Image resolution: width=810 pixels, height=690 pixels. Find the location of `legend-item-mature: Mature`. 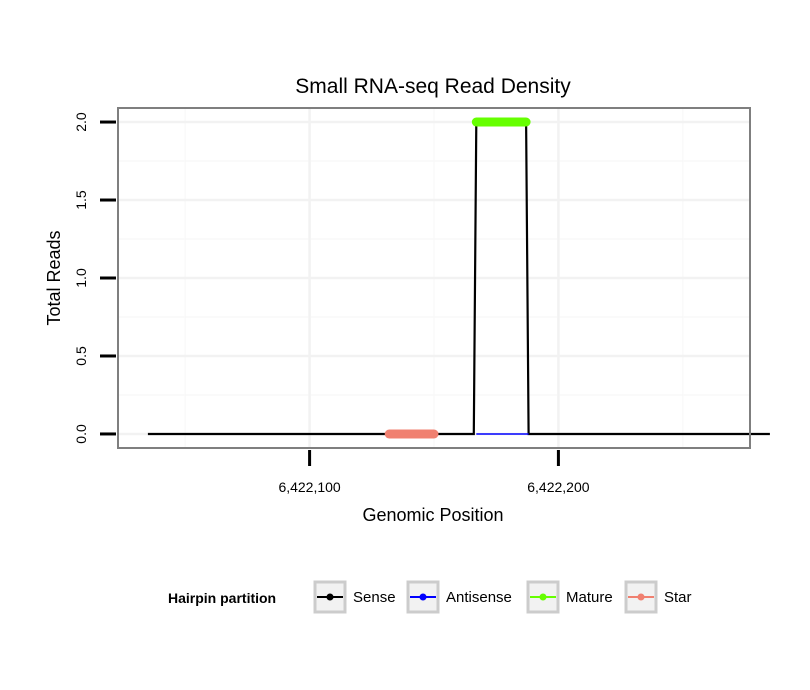

legend-item-mature: Mature is located at coordinates (569, 597).